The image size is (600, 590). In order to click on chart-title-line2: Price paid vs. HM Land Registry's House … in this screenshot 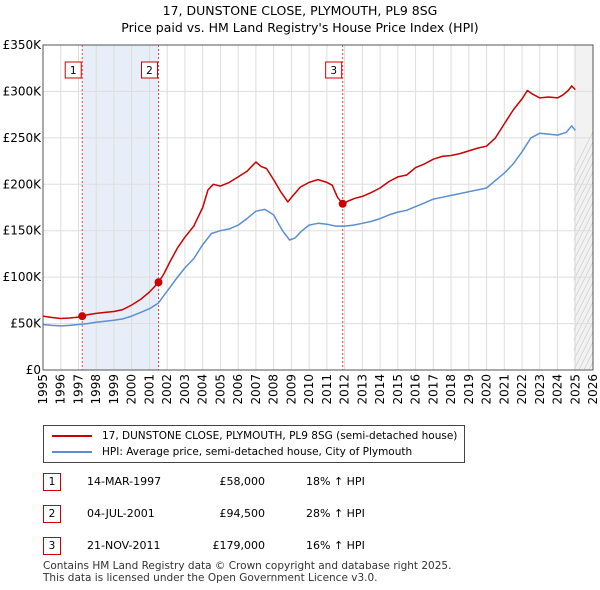, I will do `click(300, 27)`.